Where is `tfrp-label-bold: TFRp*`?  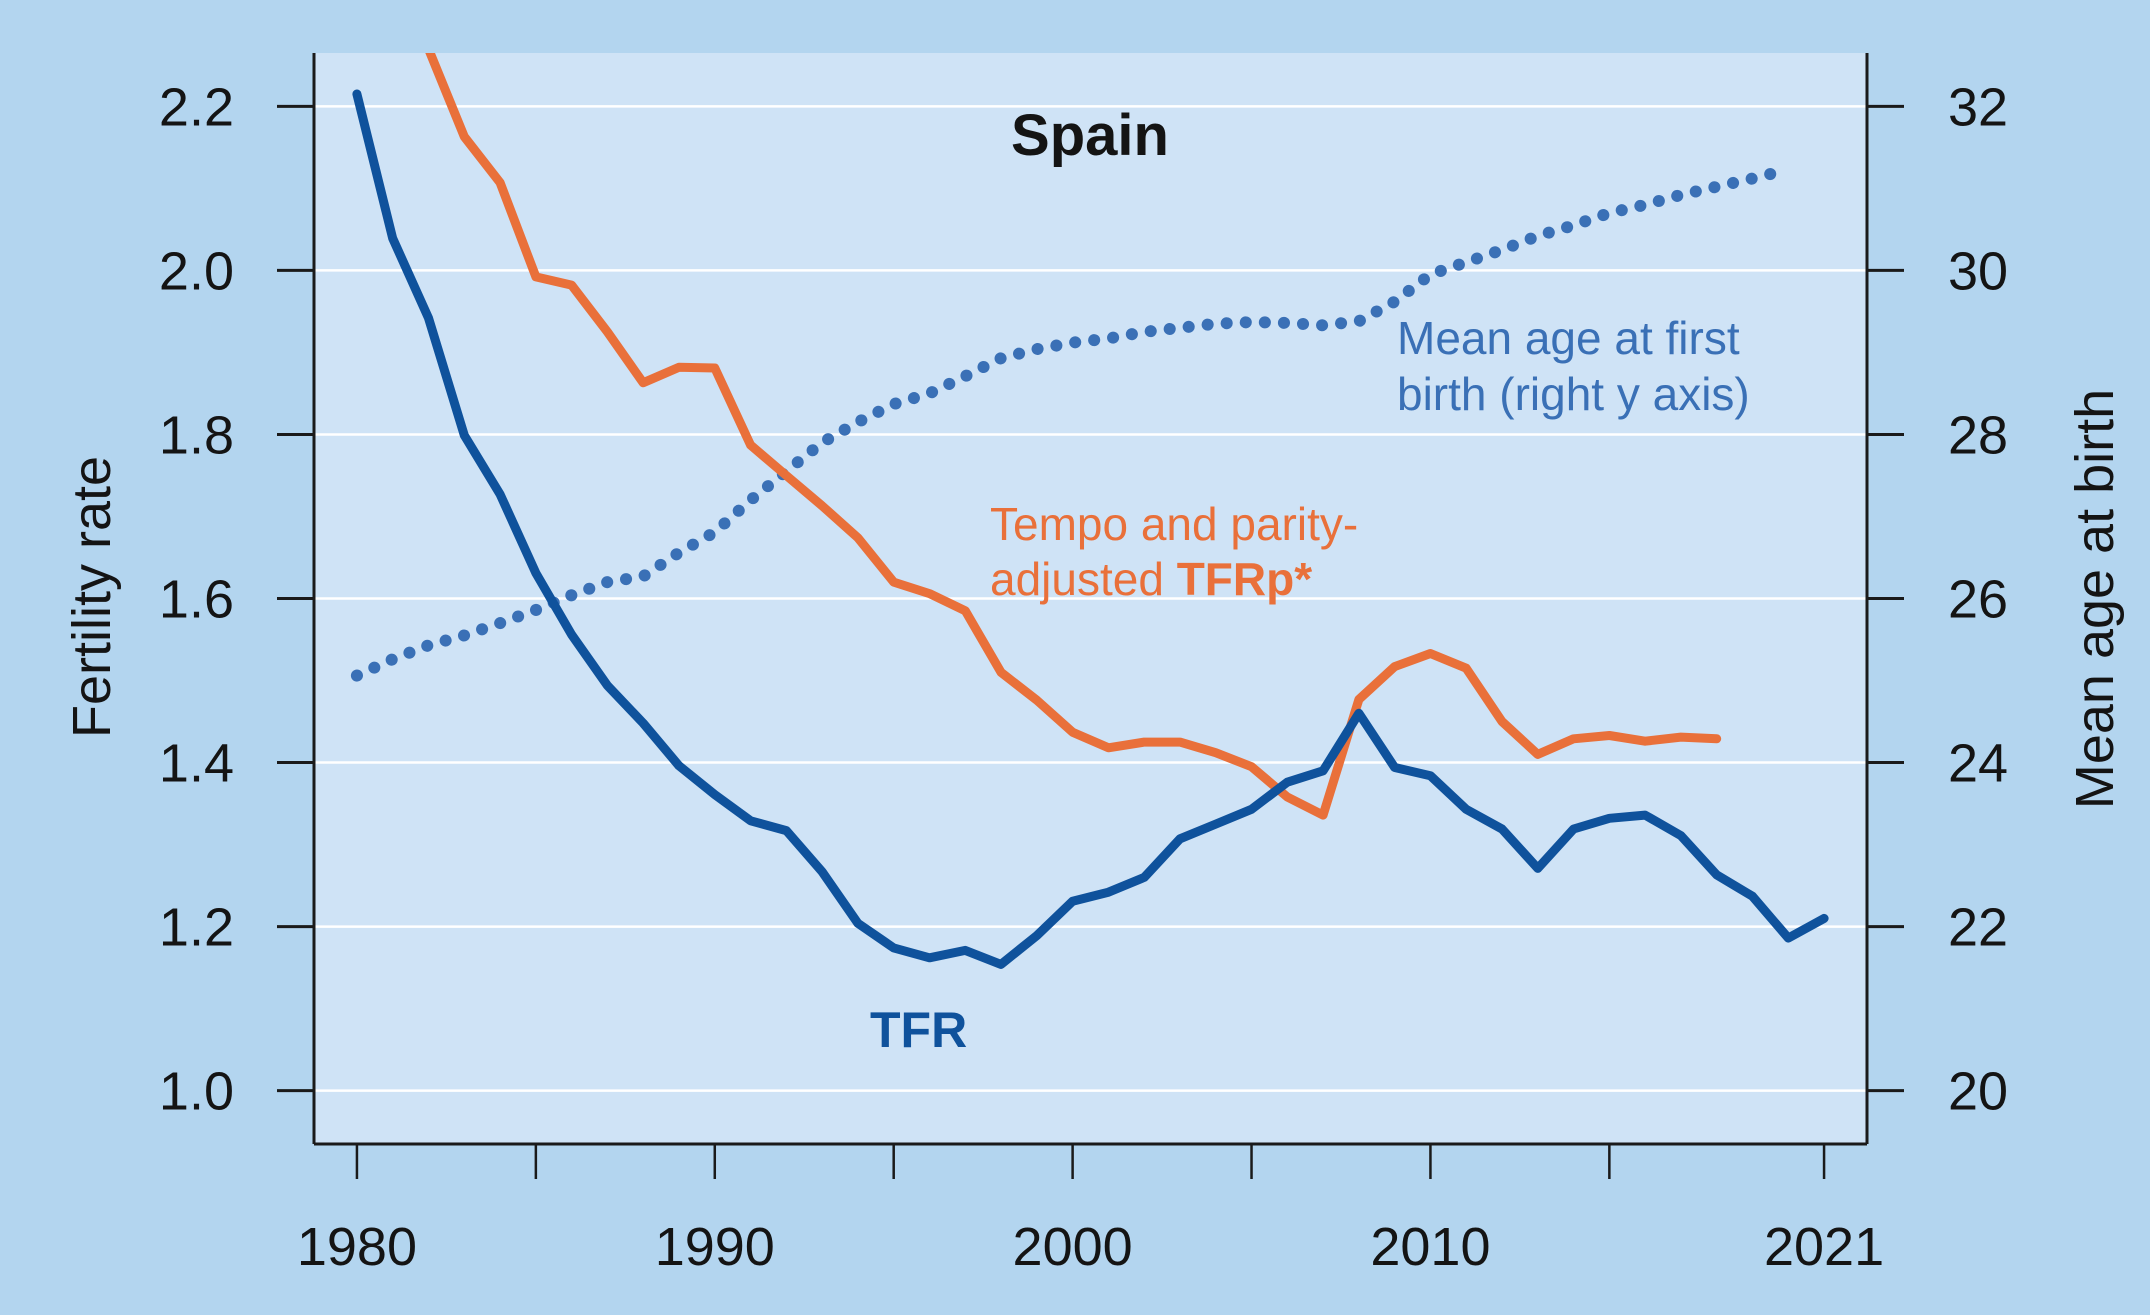
tfrp-label-bold: TFRp* is located at coordinates (1245, 579).